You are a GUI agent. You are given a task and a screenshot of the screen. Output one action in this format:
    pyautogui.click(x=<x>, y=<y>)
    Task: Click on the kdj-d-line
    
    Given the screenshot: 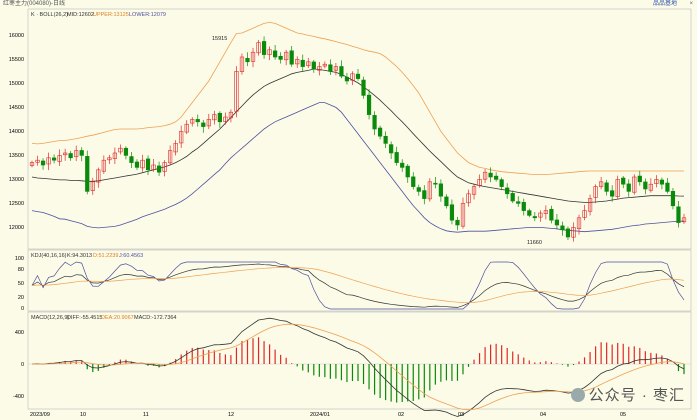 What is the action you would take?
    pyautogui.click(x=358, y=285)
    